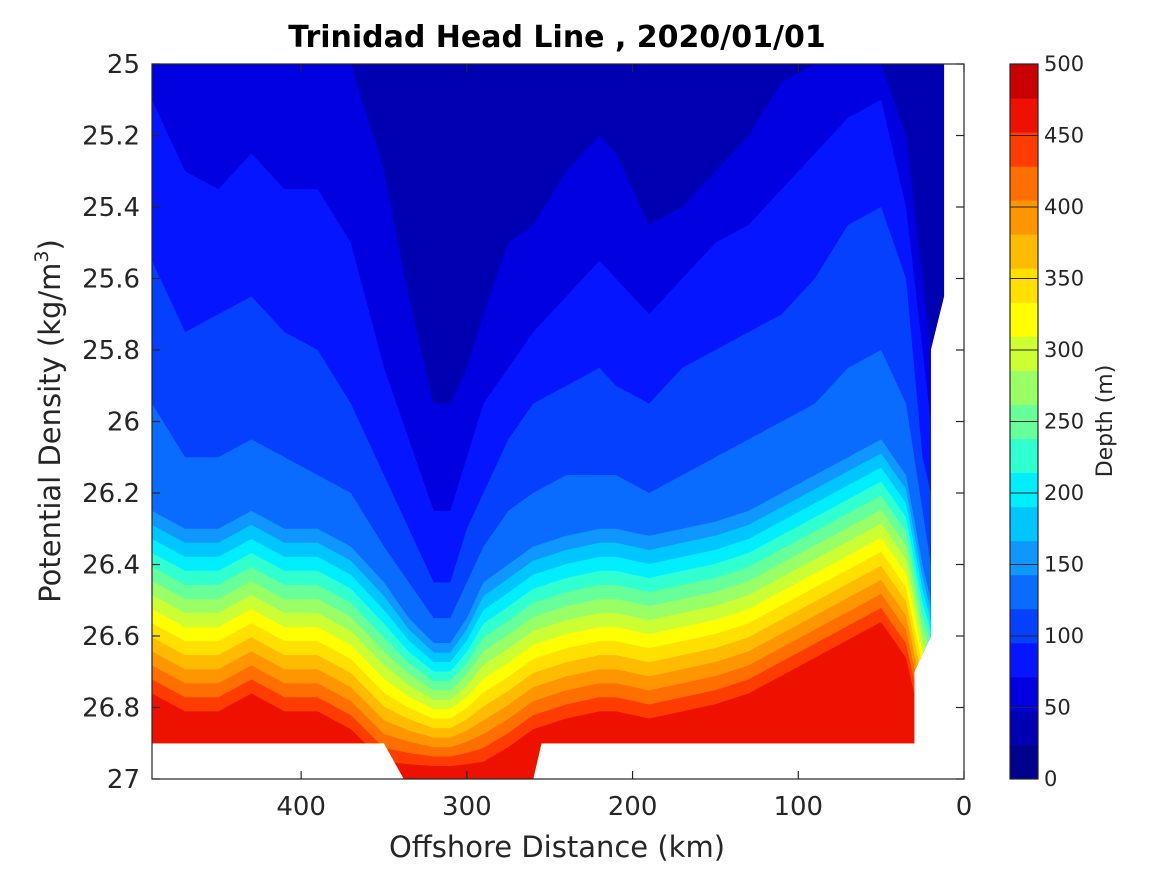 The width and height of the screenshot is (1167, 875). Describe the element at coordinates (111, 351) in the screenshot. I see `y-tick-label: 25.8` at that location.